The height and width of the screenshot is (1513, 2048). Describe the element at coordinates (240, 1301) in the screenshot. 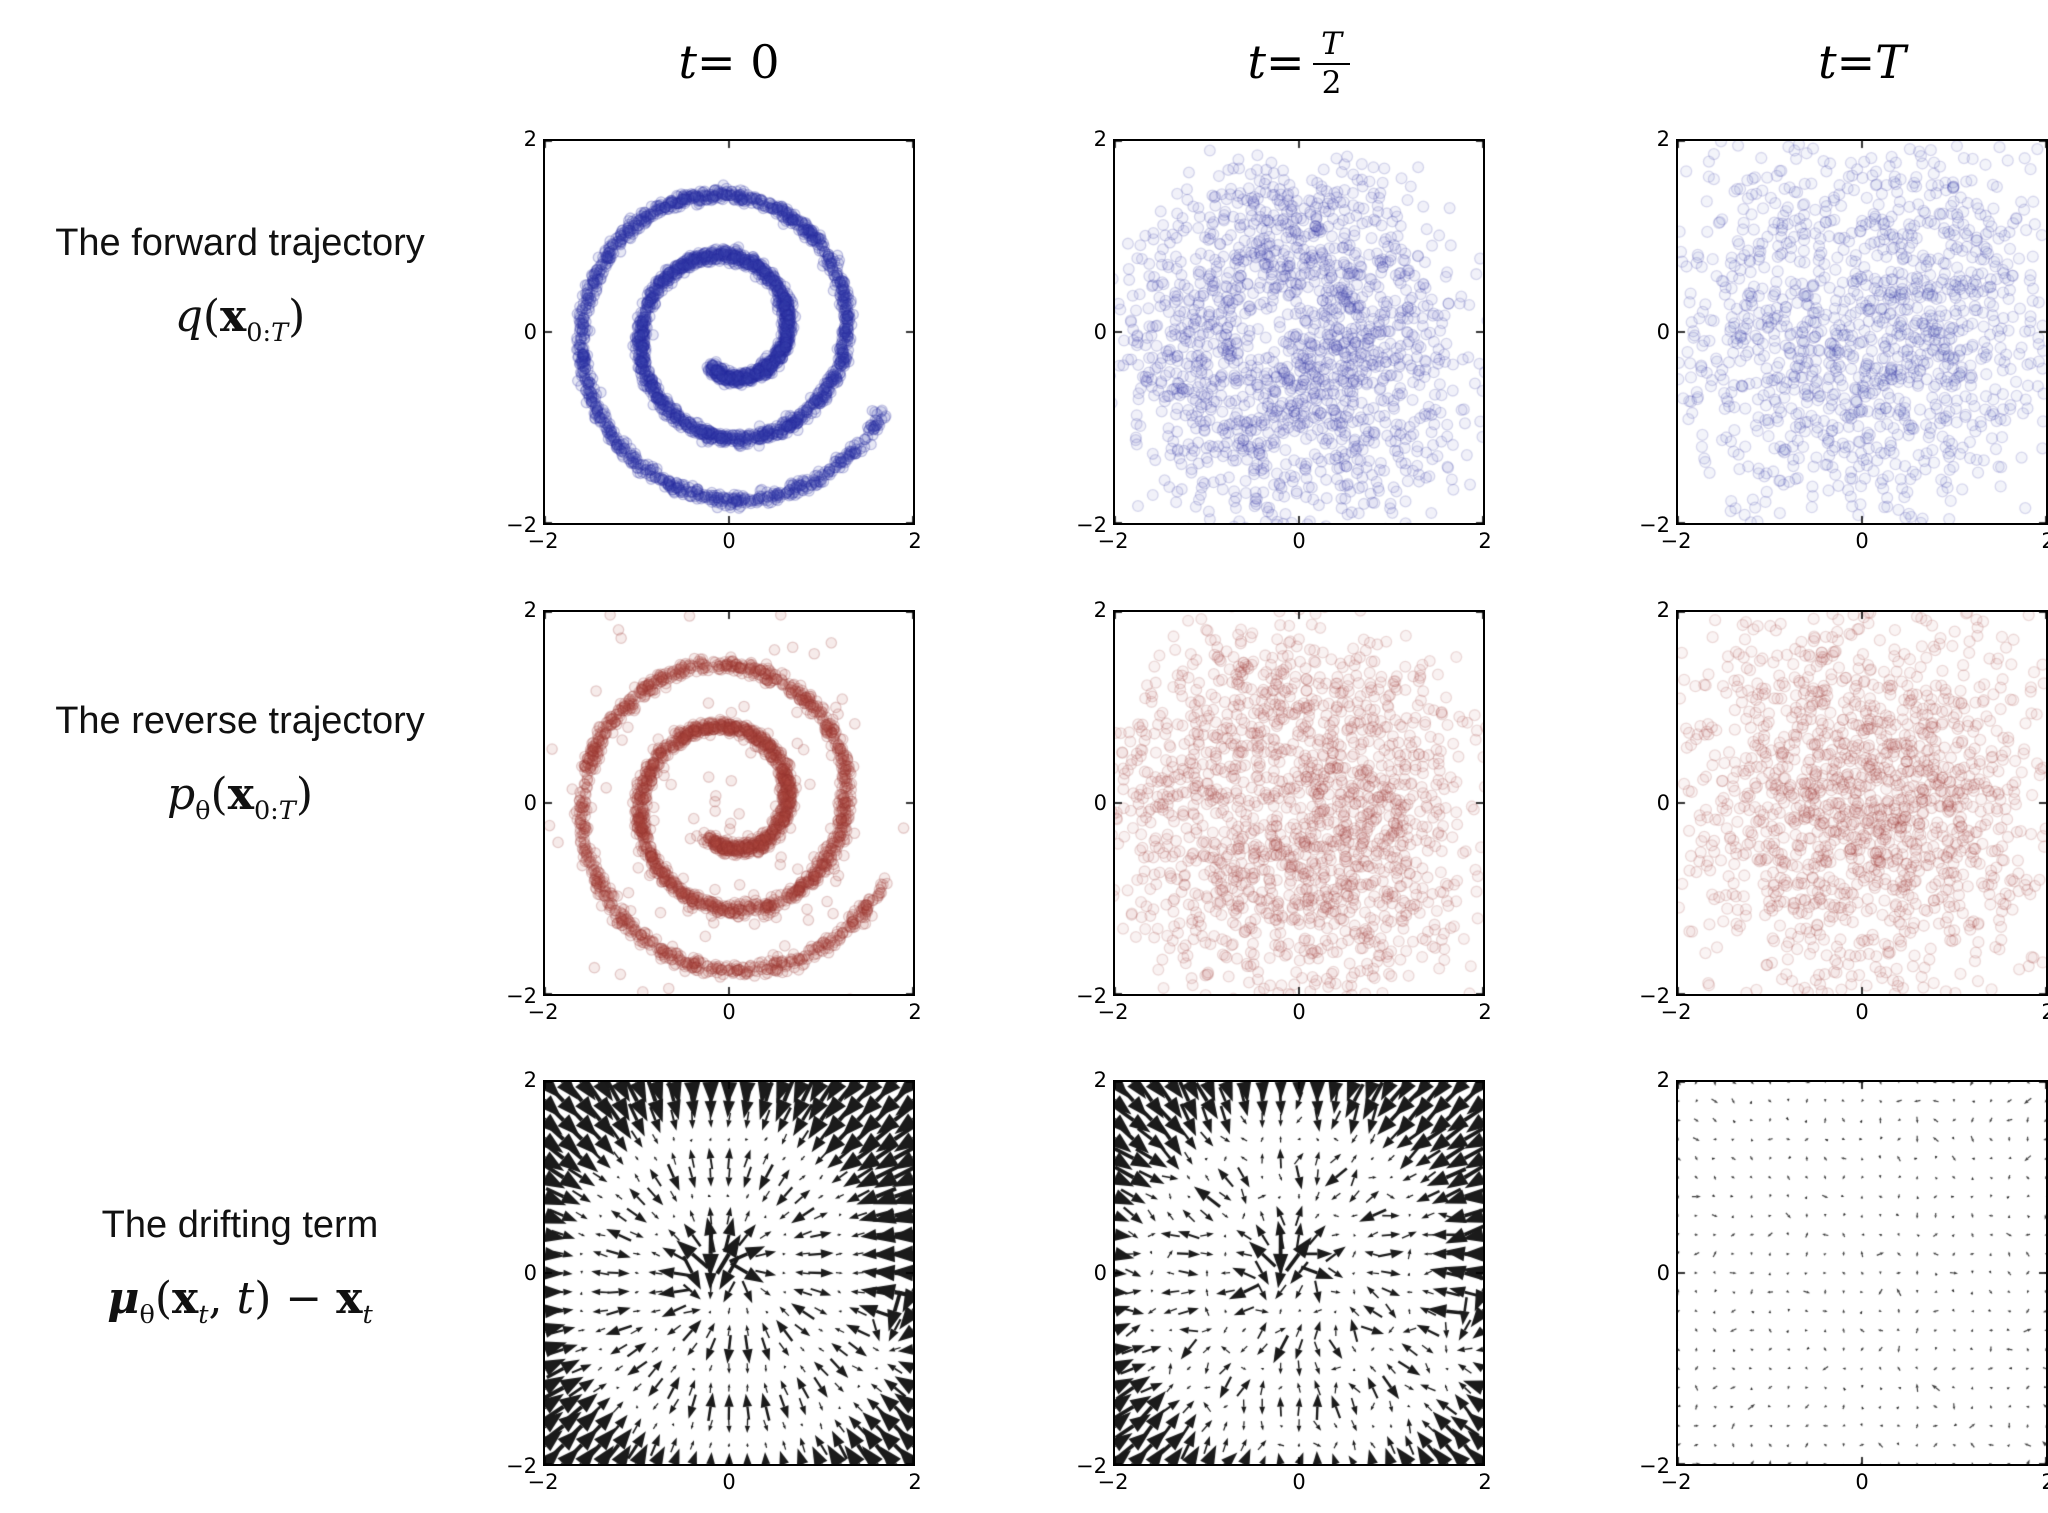

I see `row-math-drift: μθ(xt, t) − xt` at that location.